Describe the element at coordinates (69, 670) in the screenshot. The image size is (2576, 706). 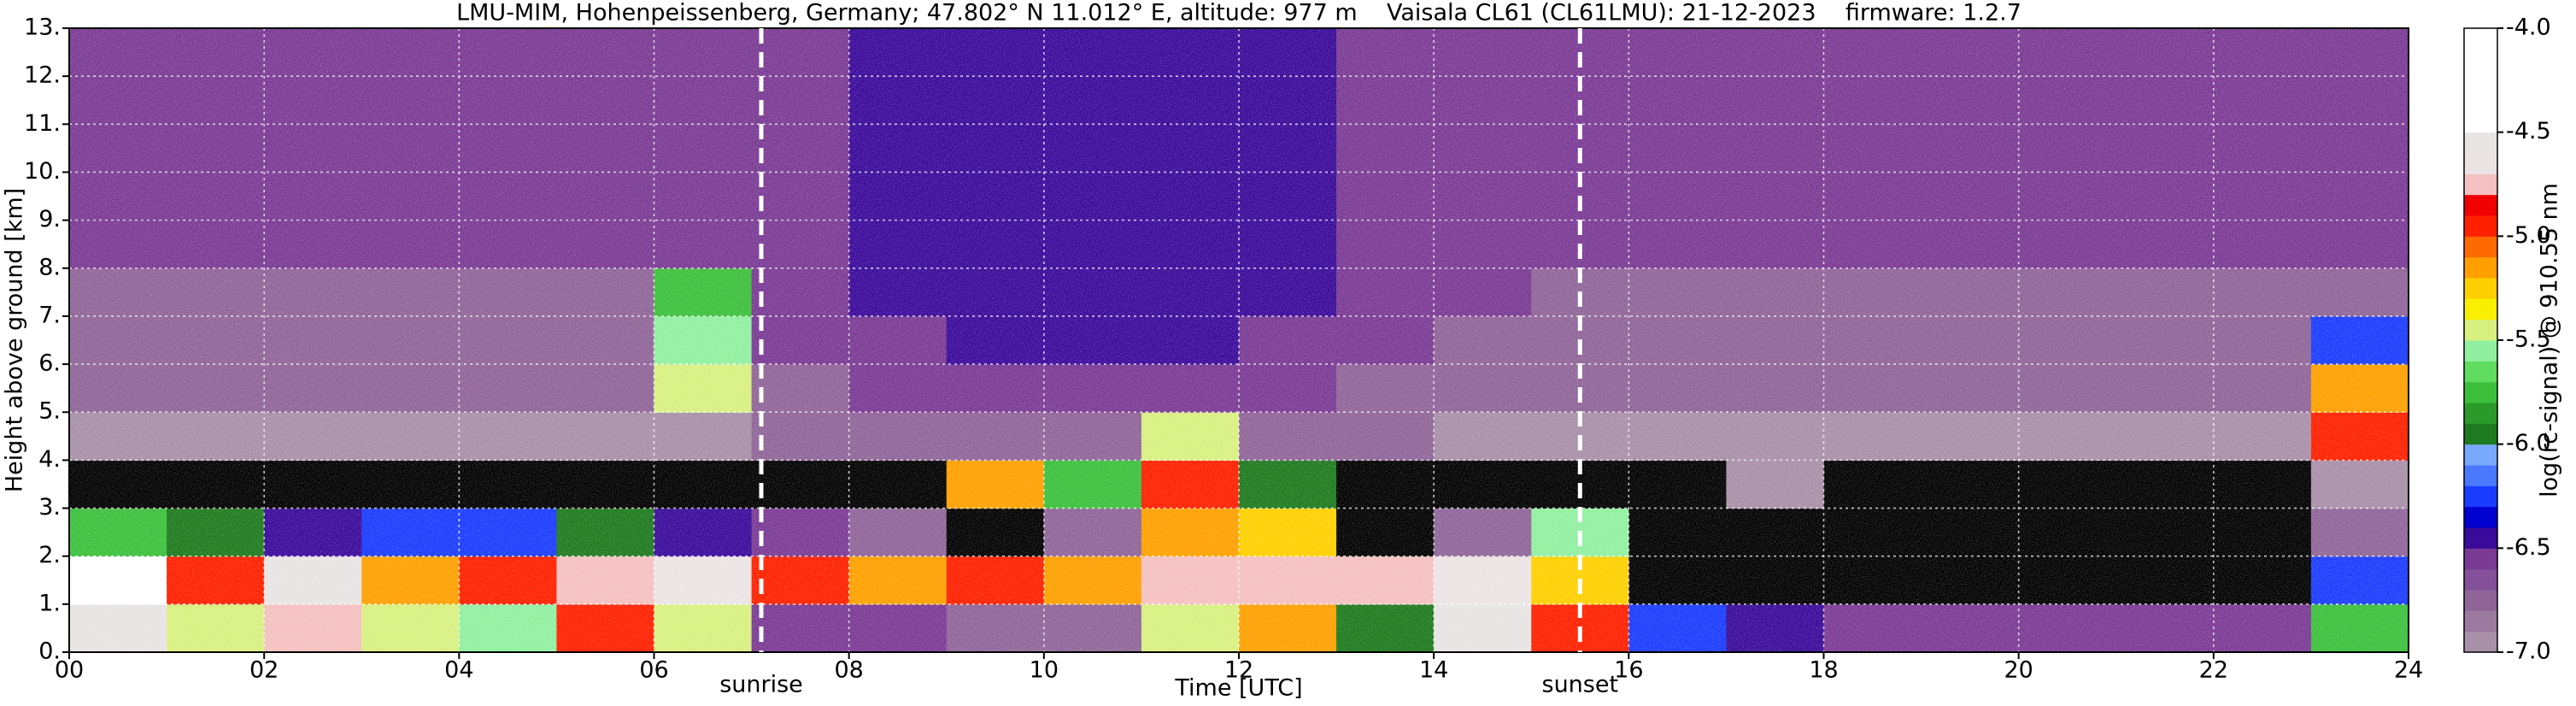
I see `x-tick-label: 00` at that location.